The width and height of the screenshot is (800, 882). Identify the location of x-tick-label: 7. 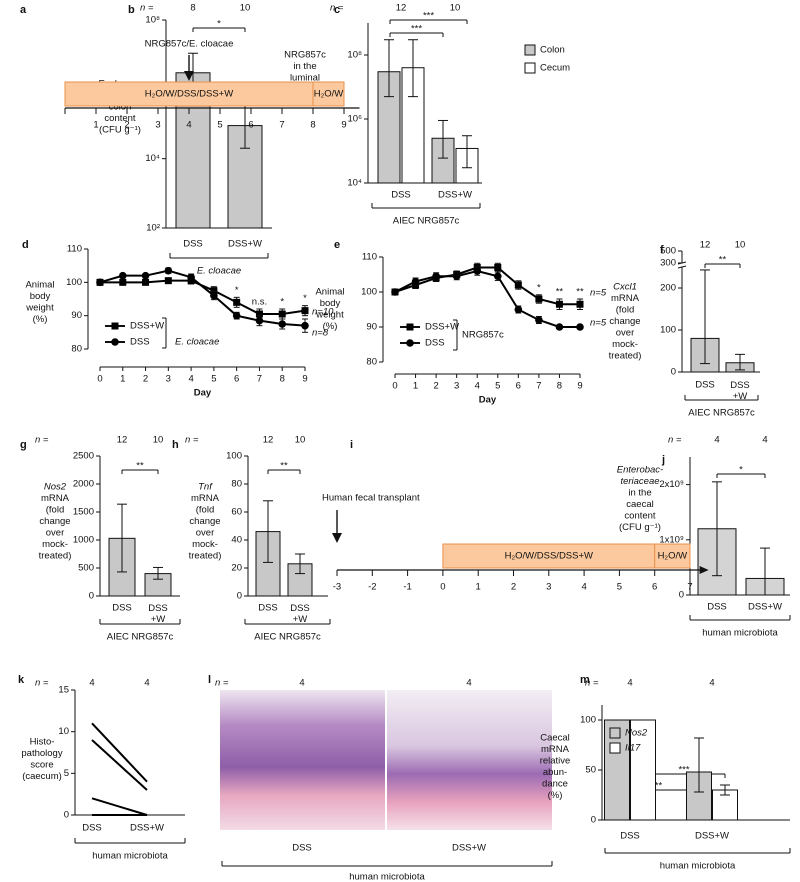
(259, 379).